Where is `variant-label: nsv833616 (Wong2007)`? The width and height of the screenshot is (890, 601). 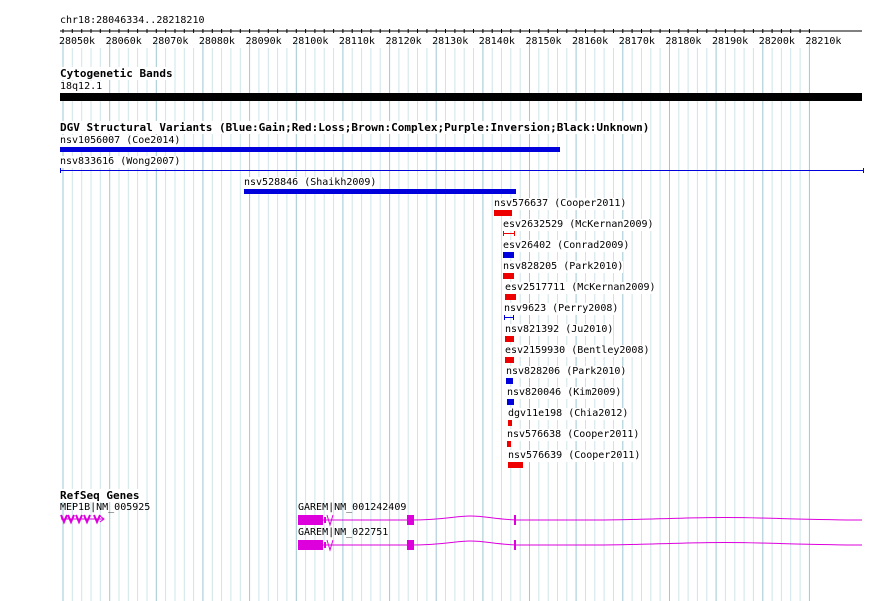
variant-label: nsv833616 (Wong2007) is located at coordinates (120, 162).